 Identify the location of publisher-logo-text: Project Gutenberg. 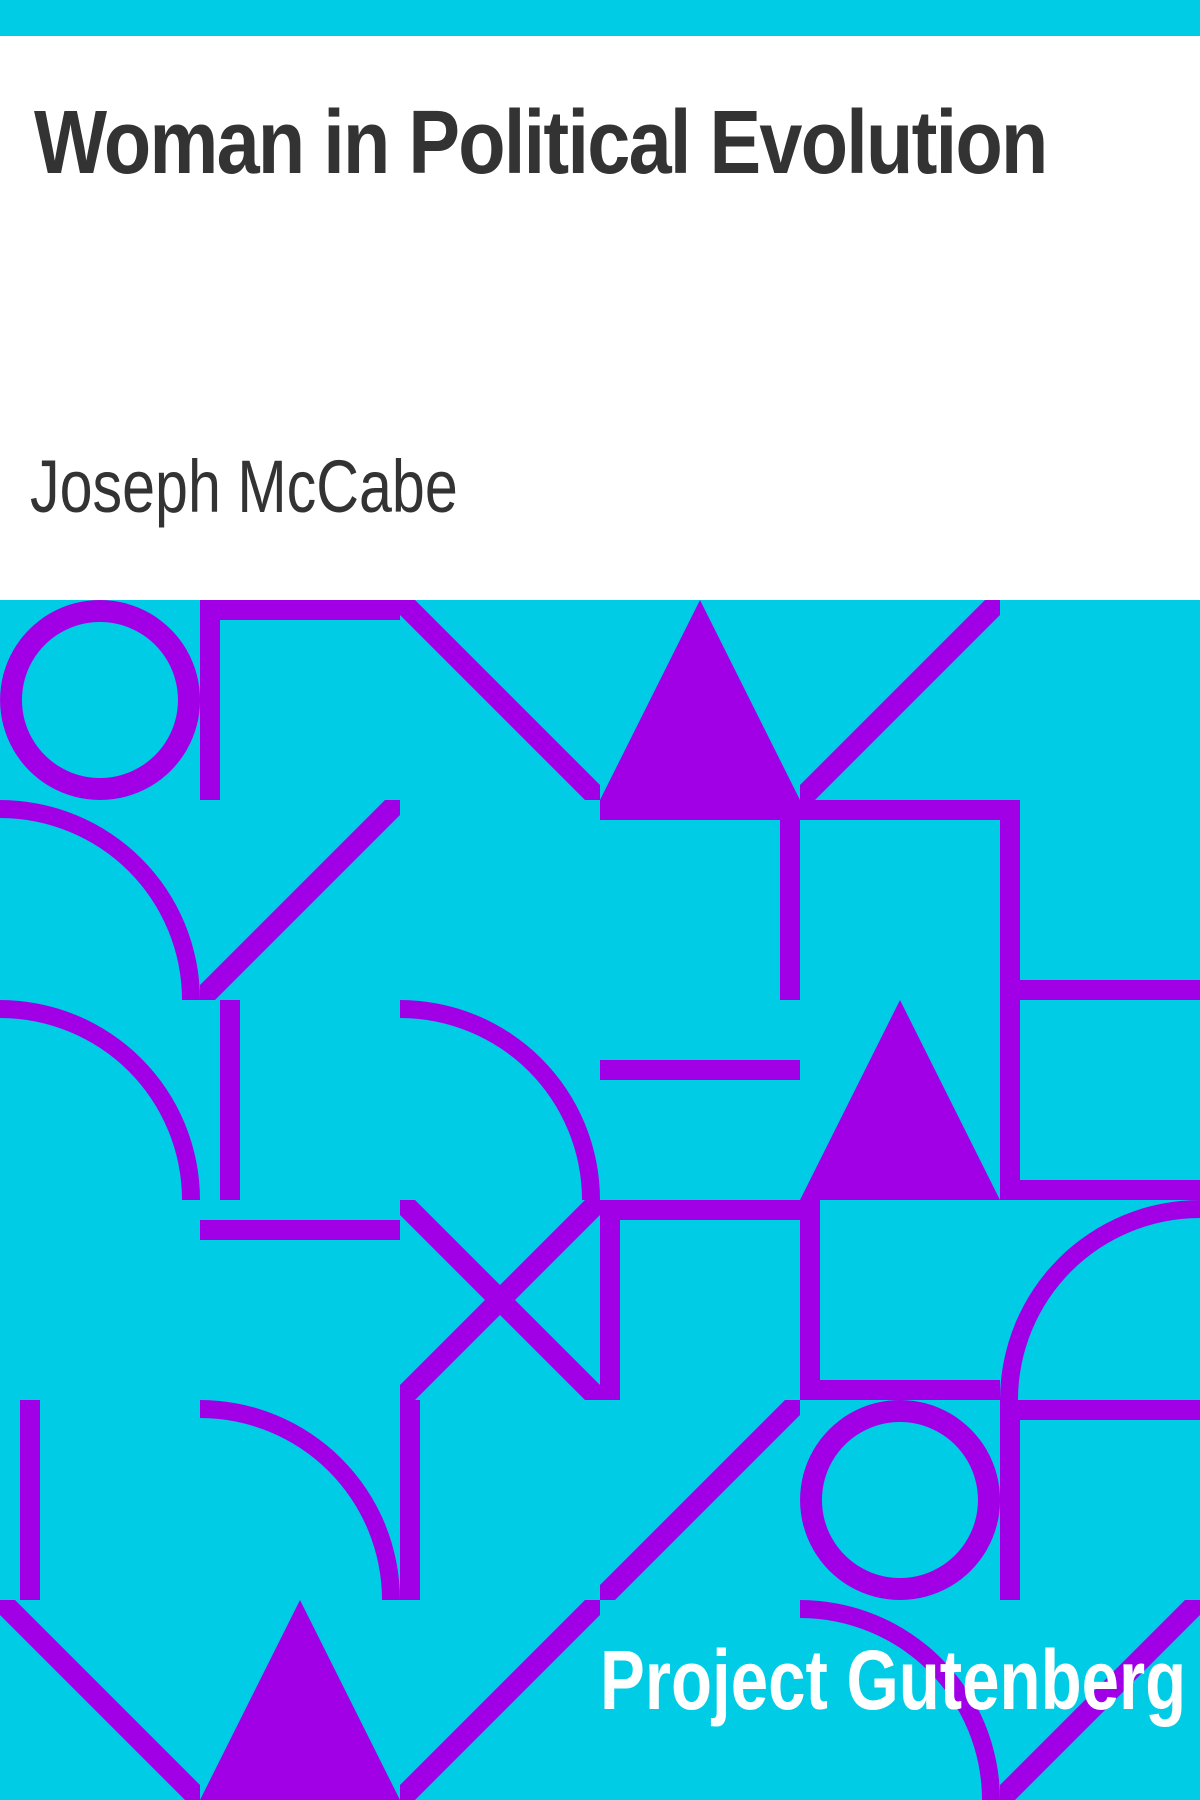
(893, 1680).